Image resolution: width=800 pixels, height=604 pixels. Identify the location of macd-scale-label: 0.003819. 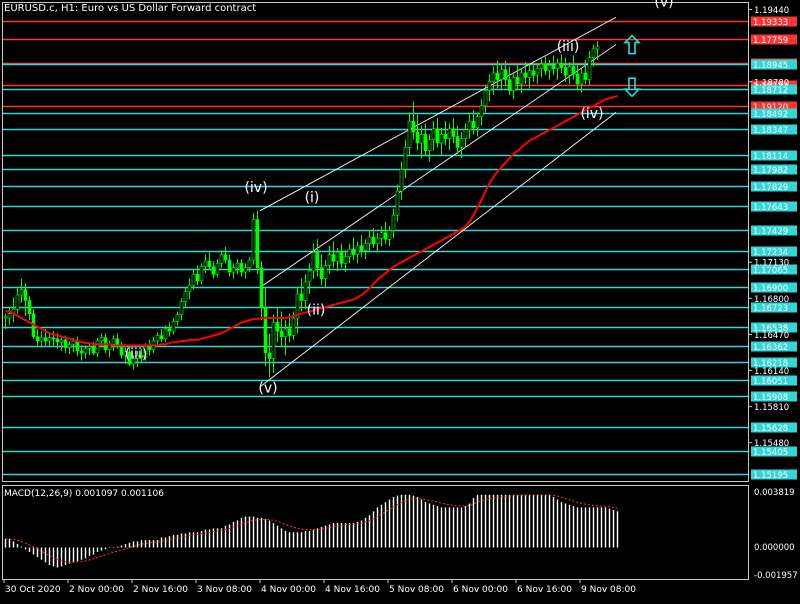
(774, 493).